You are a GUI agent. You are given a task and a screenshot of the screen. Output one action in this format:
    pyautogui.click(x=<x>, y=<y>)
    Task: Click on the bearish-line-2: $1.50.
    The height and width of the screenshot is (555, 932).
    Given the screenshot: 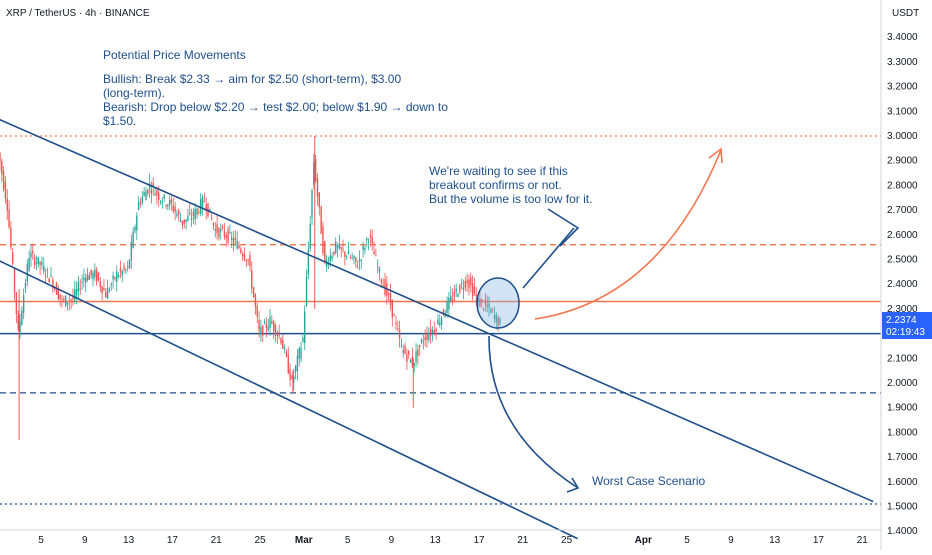 What is the action you would take?
    pyautogui.click(x=119, y=121)
    